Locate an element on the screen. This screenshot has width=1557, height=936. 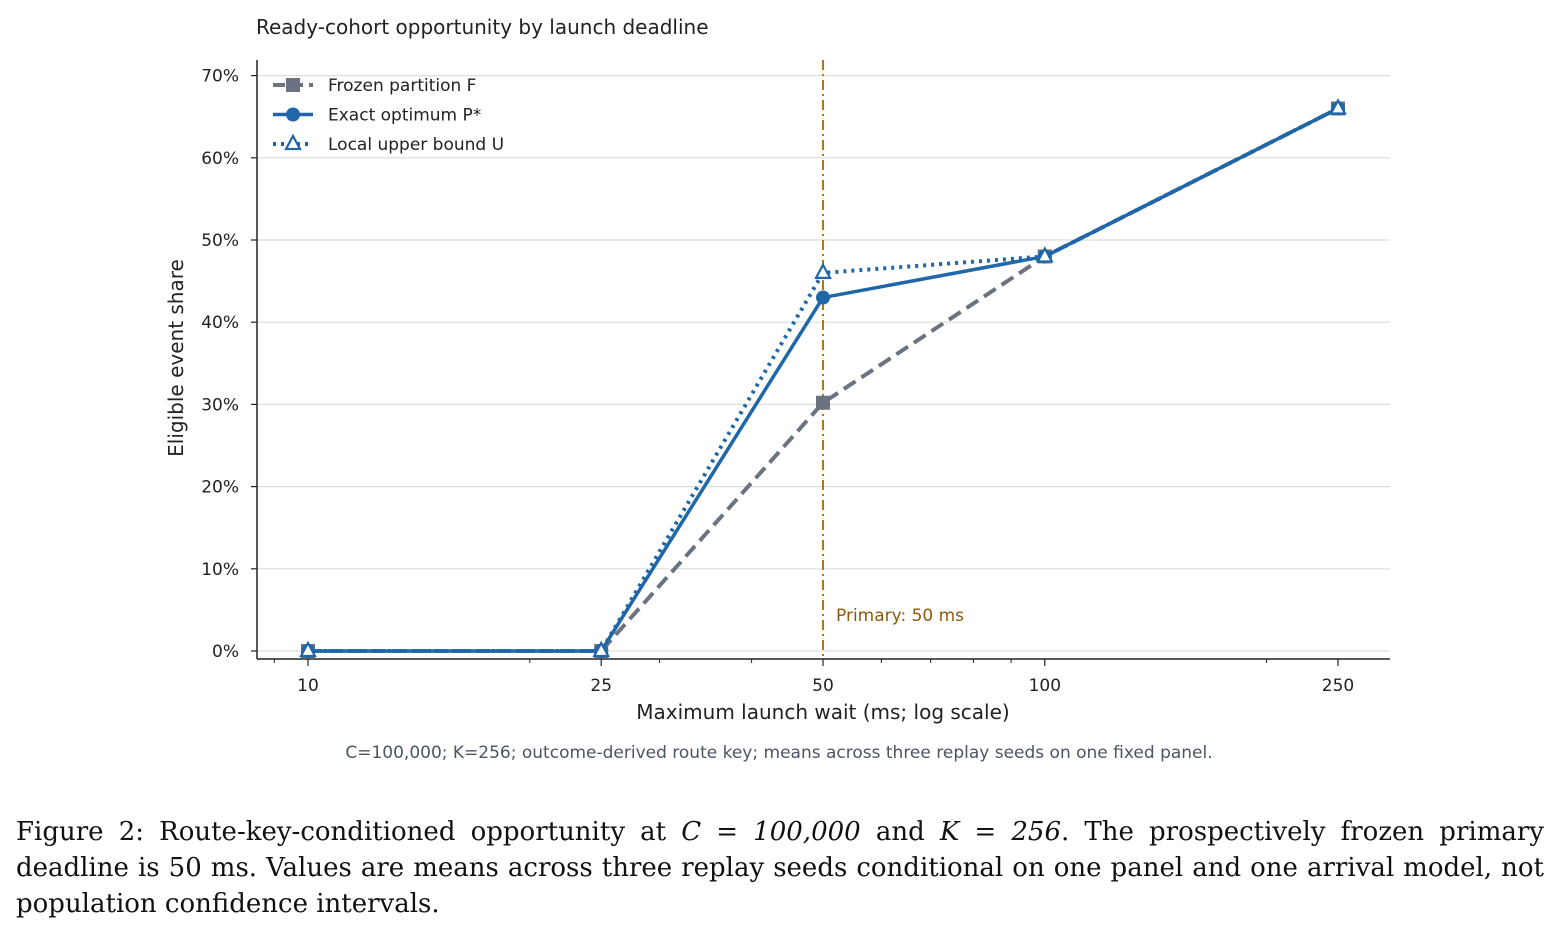
x-tick-label: 250 is located at coordinates (1338, 686).